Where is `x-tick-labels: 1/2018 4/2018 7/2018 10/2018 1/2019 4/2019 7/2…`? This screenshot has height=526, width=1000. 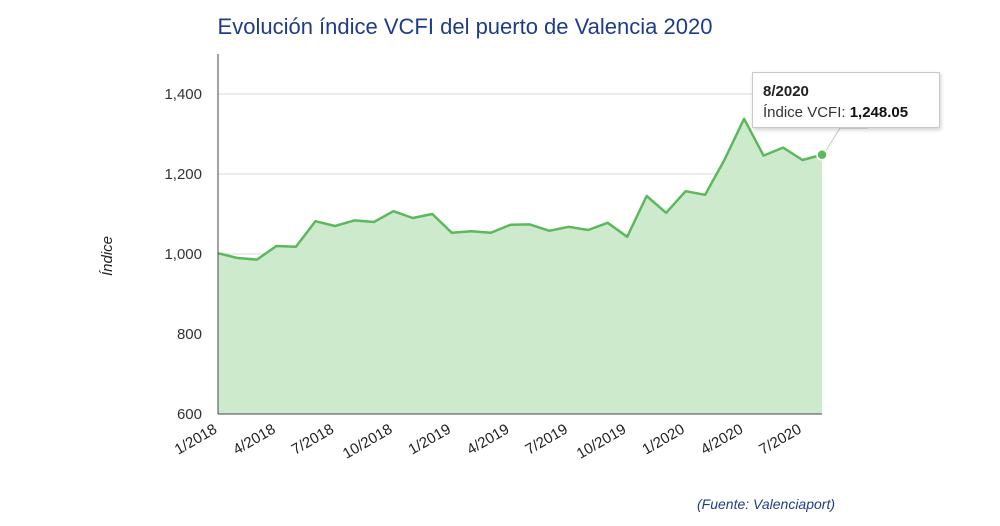
x-tick-labels: 1/2018 4/2018 7/2018 10/2018 1/2019 4/2019 7/2… is located at coordinates (488, 442).